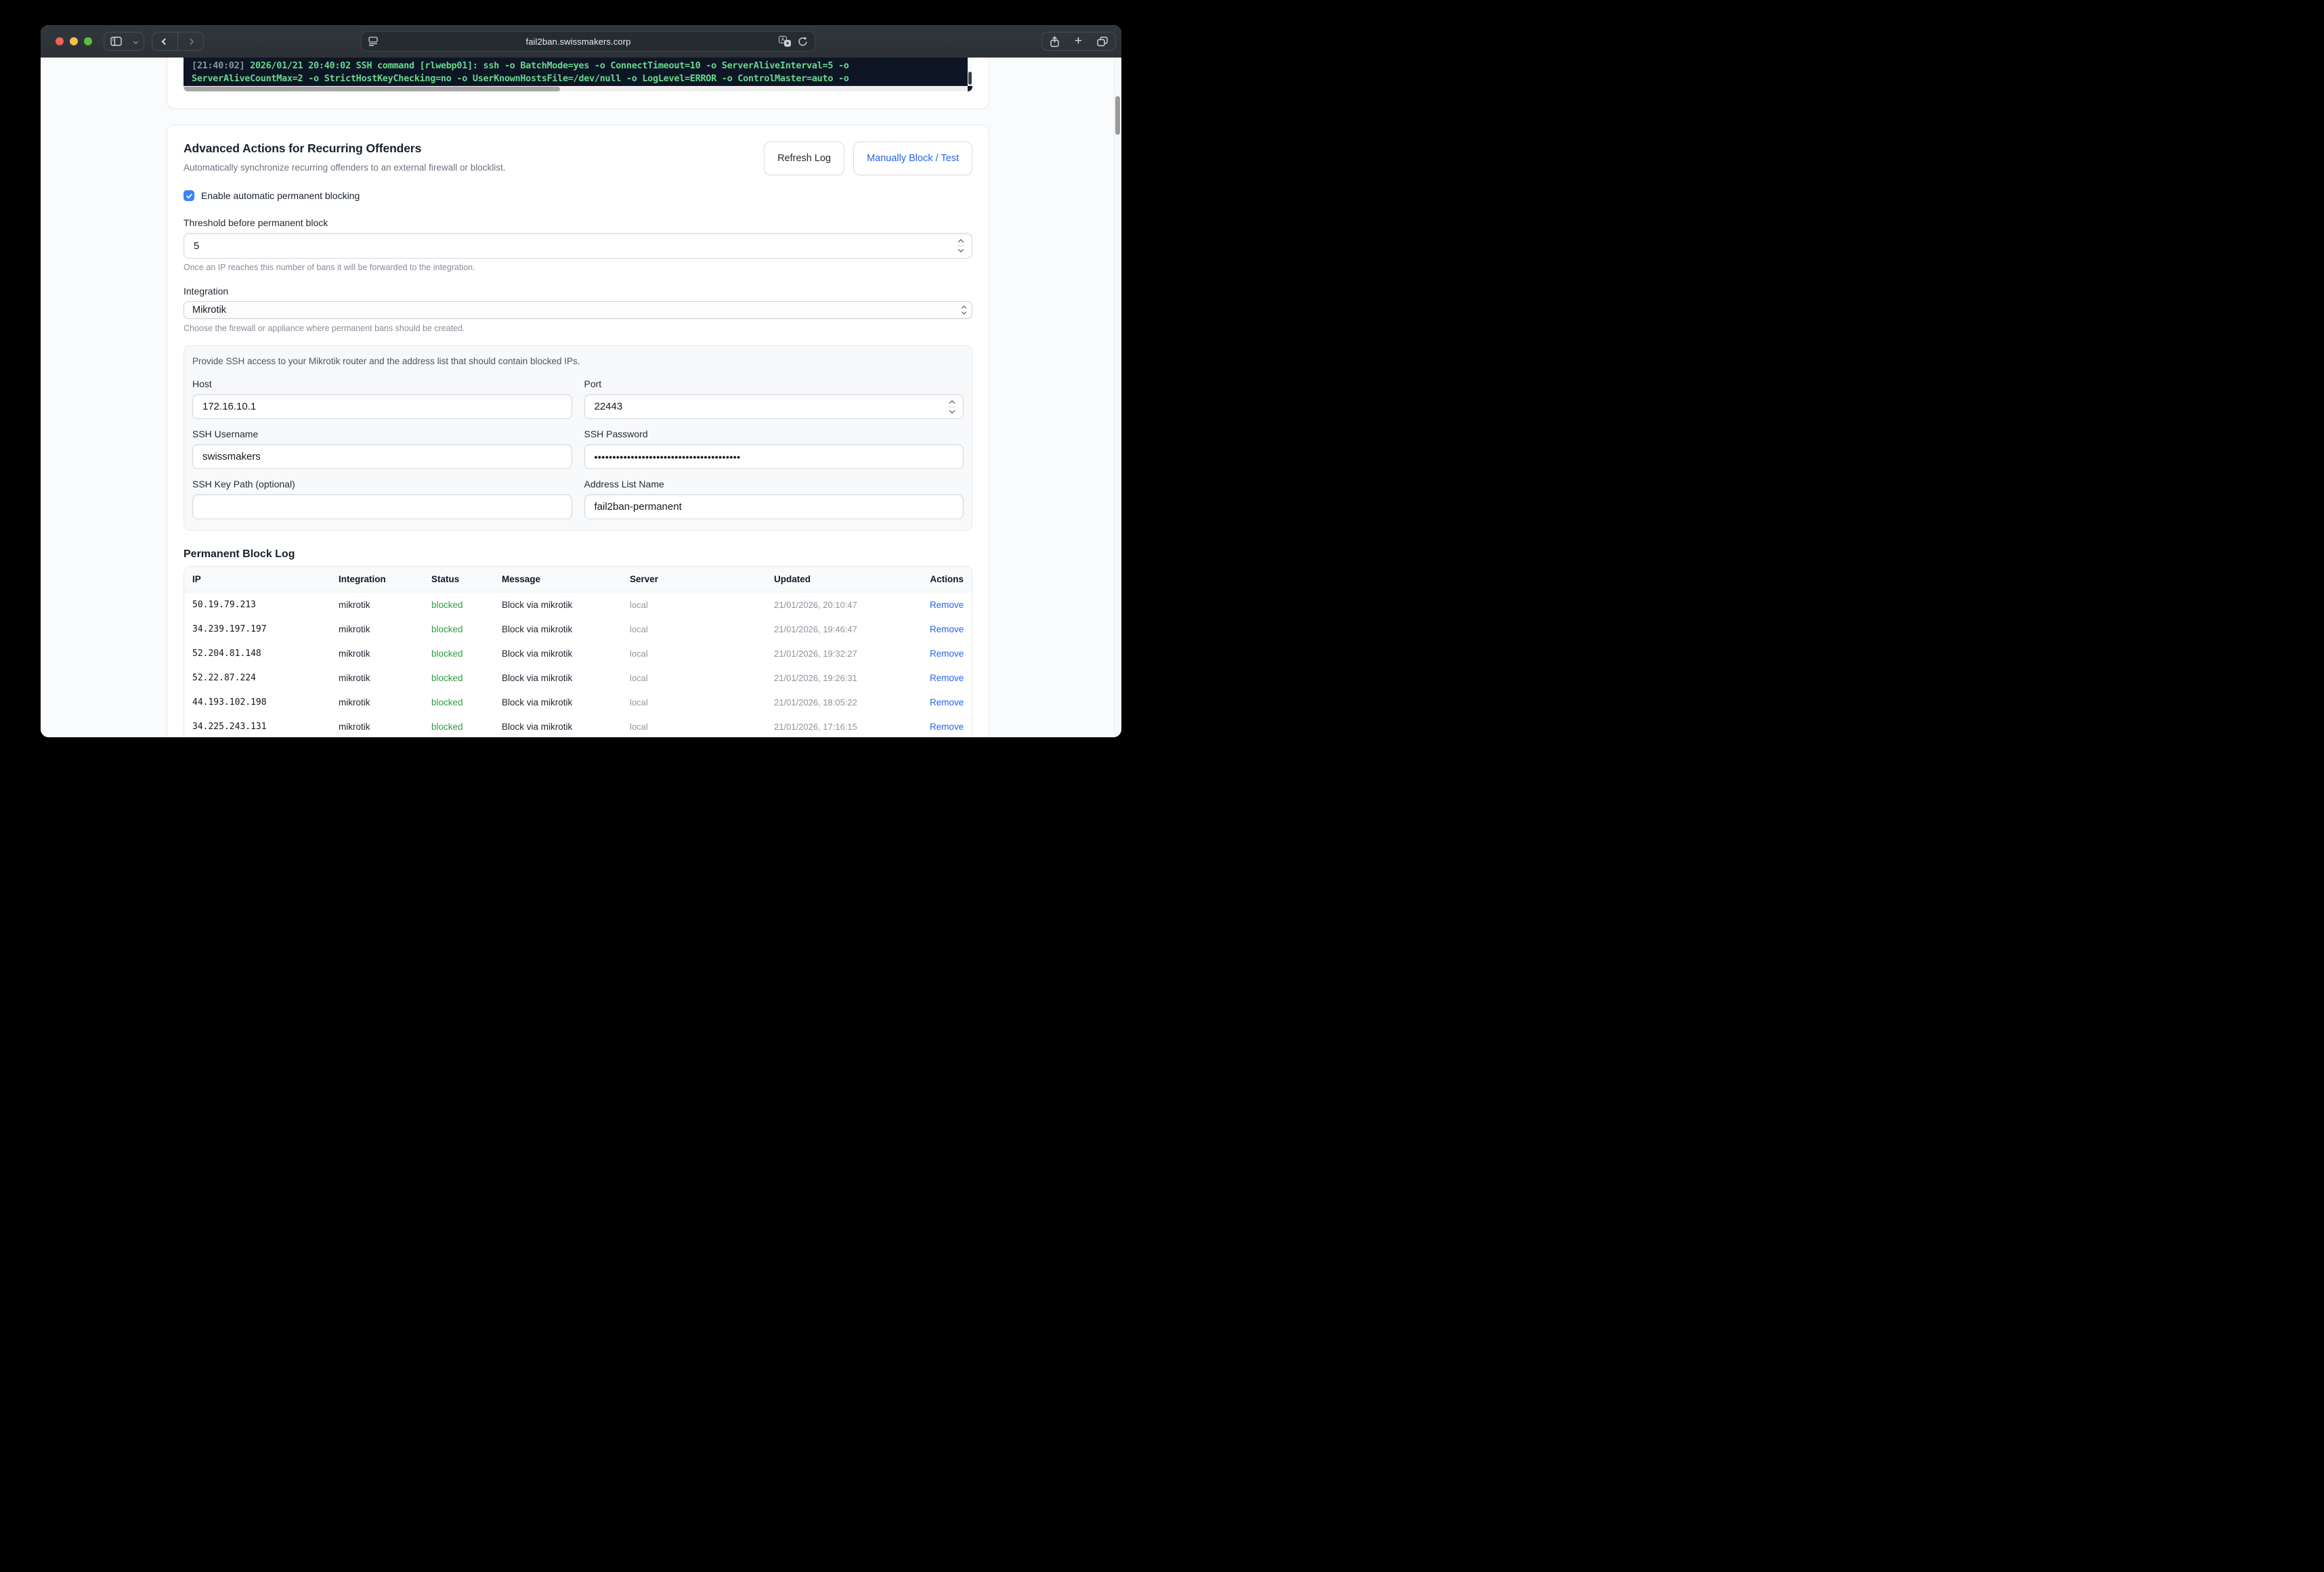  I want to click on new-tab-button: +, so click(1078, 41).